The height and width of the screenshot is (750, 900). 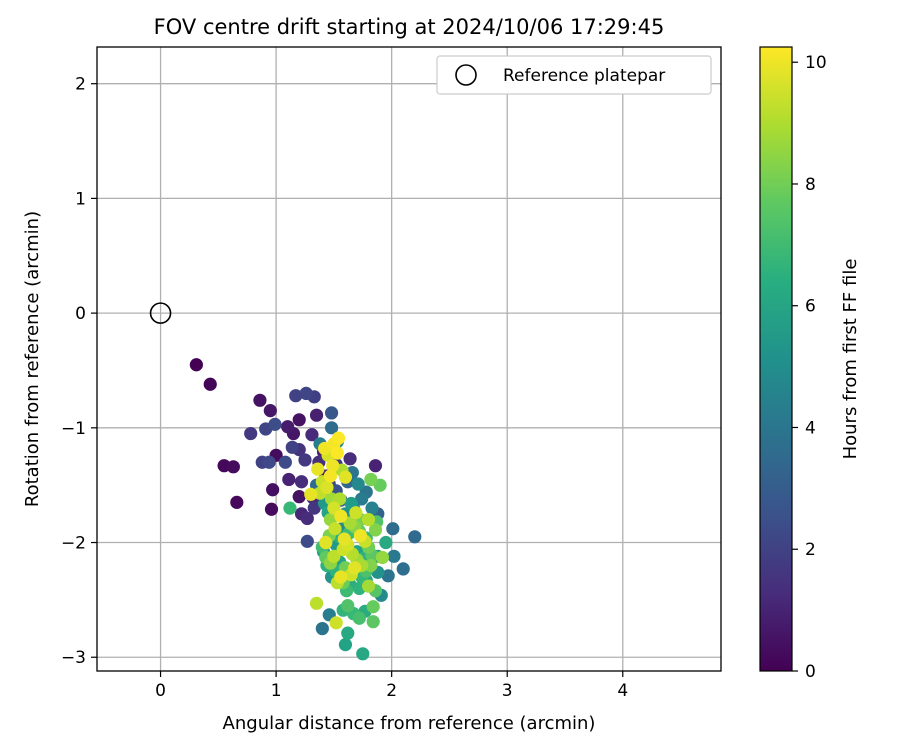 I want to click on y-tick-label: 1, so click(x=80, y=199).